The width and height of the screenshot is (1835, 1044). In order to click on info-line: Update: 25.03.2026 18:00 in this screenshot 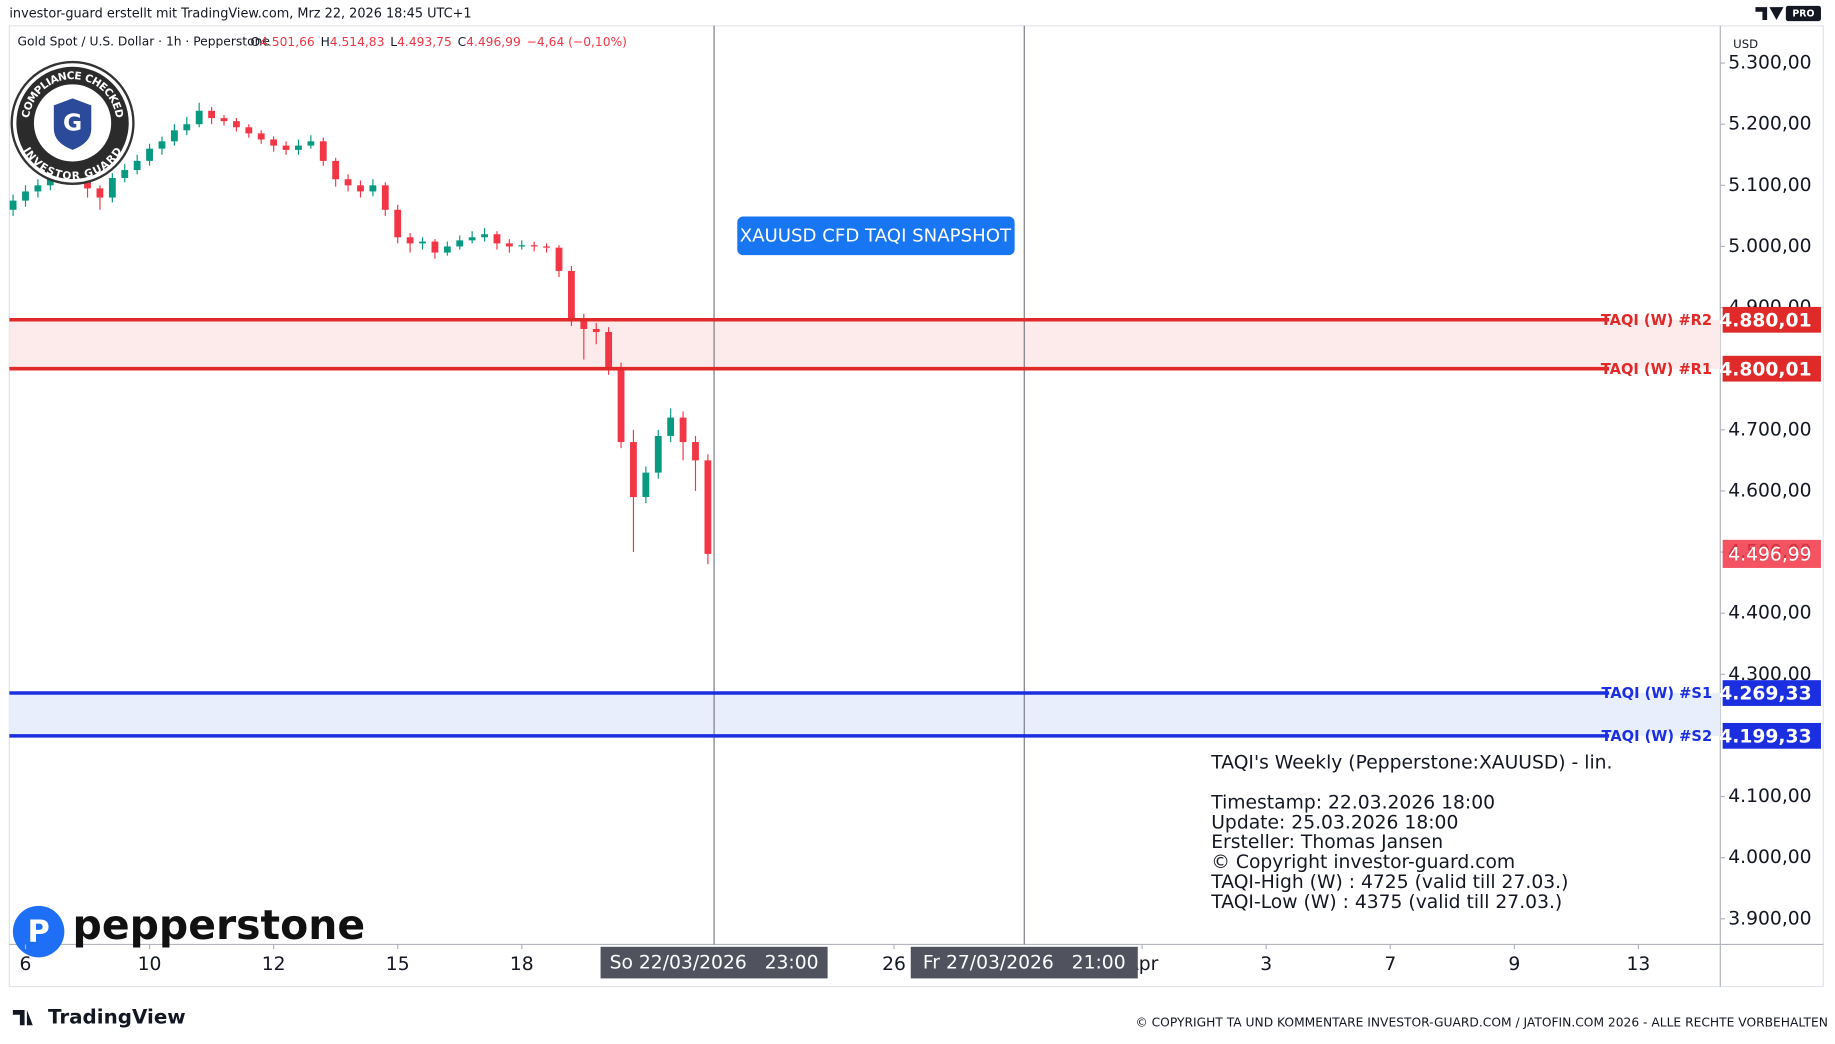, I will do `click(1334, 822)`.